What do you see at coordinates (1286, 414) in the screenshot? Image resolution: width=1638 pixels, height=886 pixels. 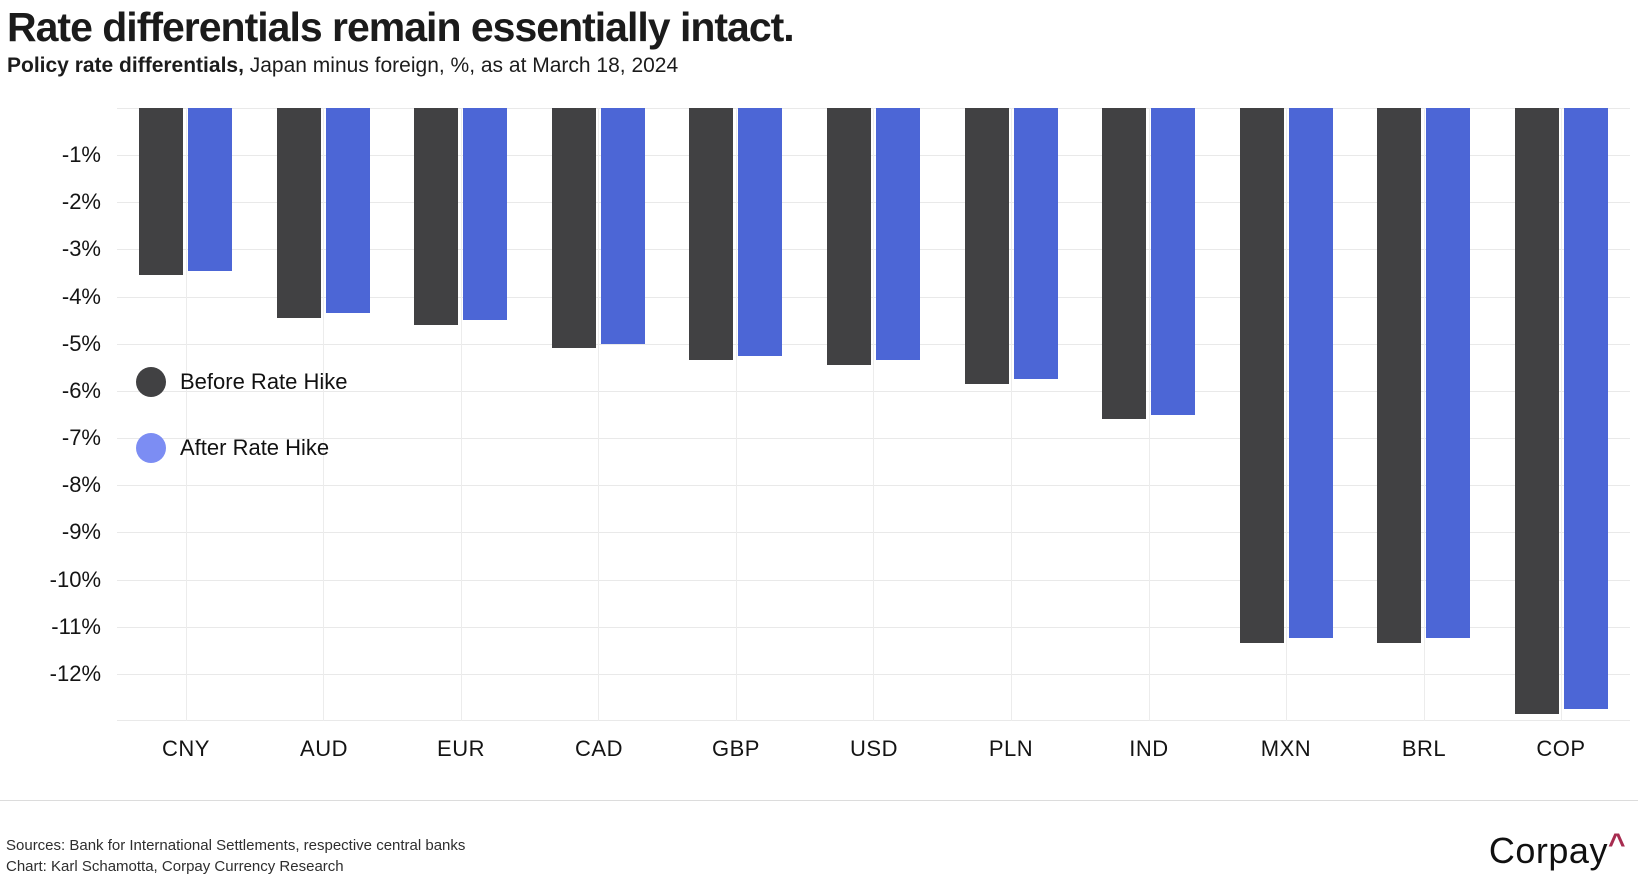 I see `gridline-v-MXN` at bounding box center [1286, 414].